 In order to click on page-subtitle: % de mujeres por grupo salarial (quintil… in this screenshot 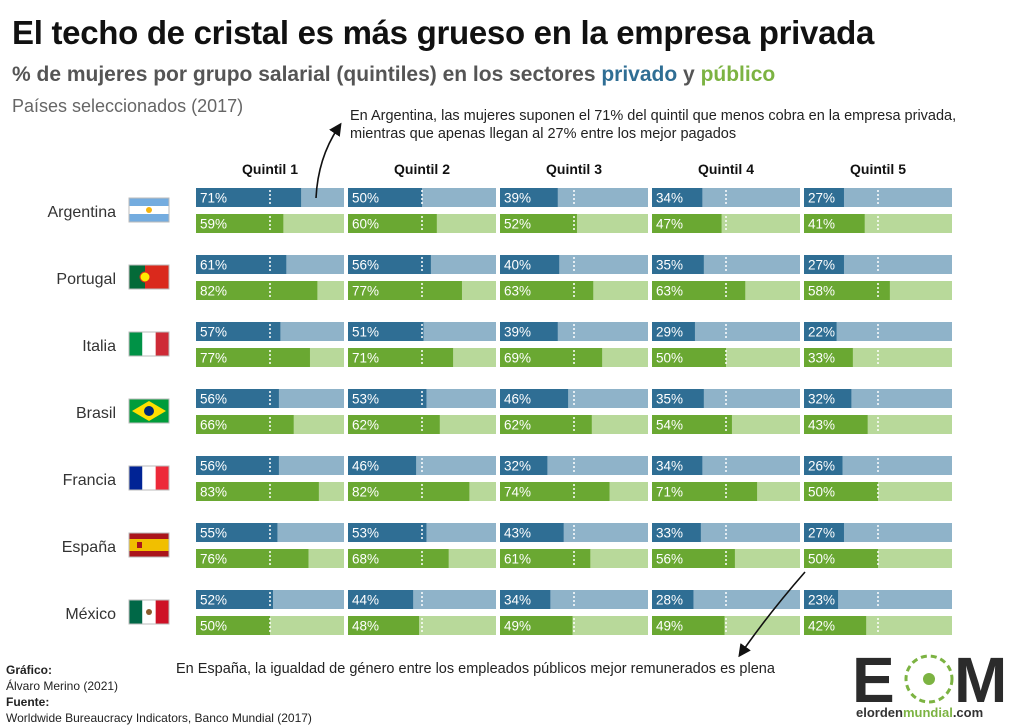, I will do `click(393, 75)`.